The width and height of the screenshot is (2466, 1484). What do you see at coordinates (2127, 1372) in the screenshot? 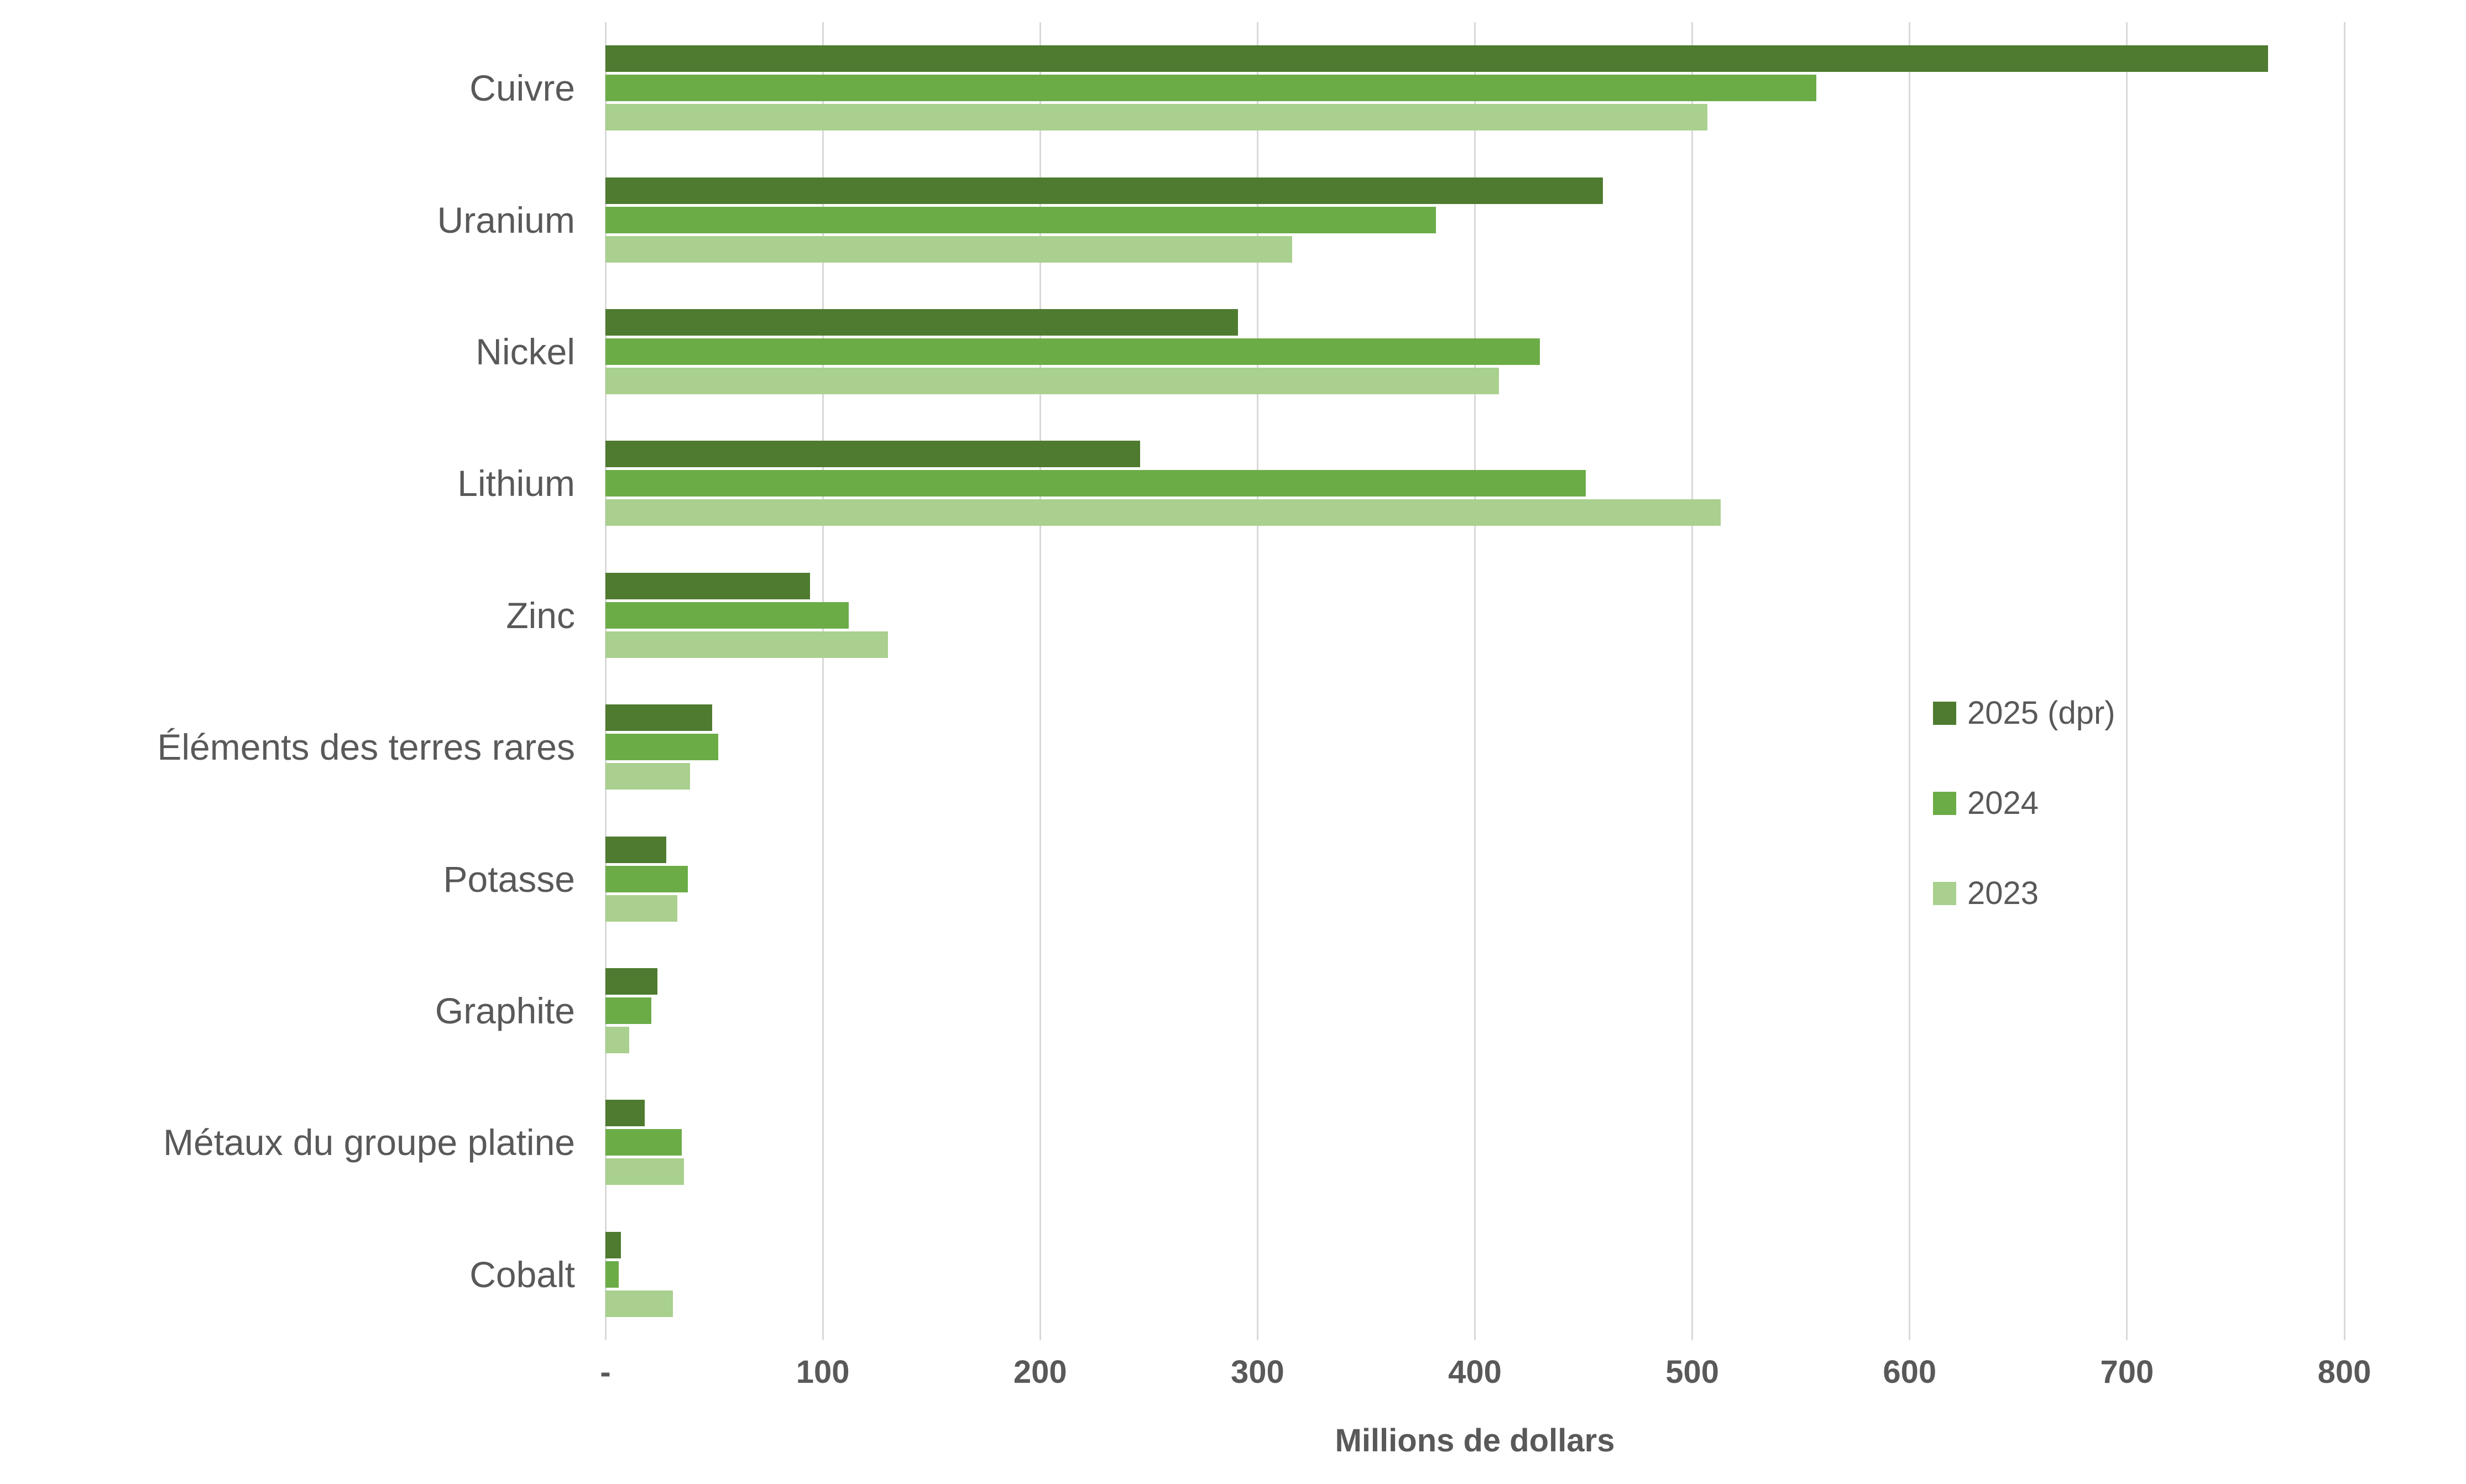
I see `x-tick-label: 700` at bounding box center [2127, 1372].